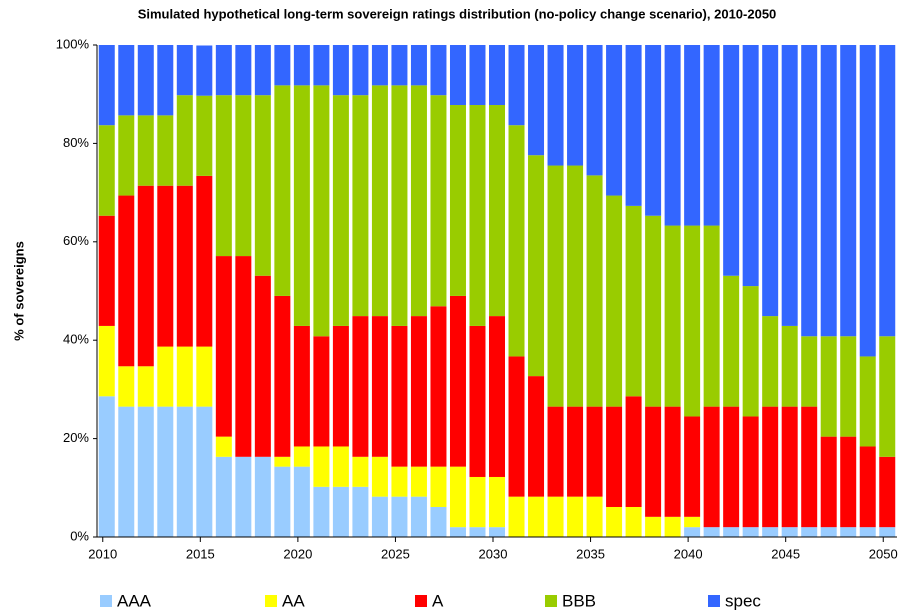 The height and width of the screenshot is (612, 909). Describe the element at coordinates (76, 240) in the screenshot. I see `y-tick-label: 60%` at that location.